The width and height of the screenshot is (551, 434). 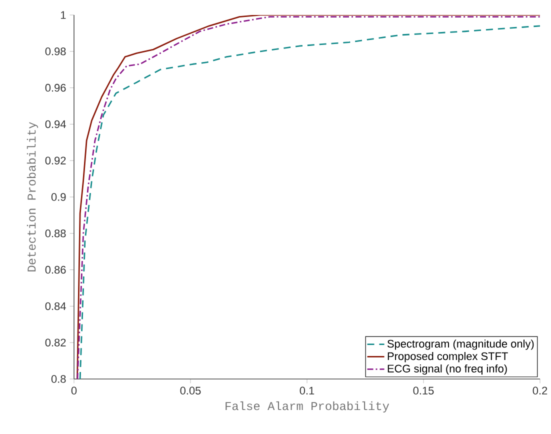 I want to click on y-tick-label: 0.8, so click(x=58, y=379).